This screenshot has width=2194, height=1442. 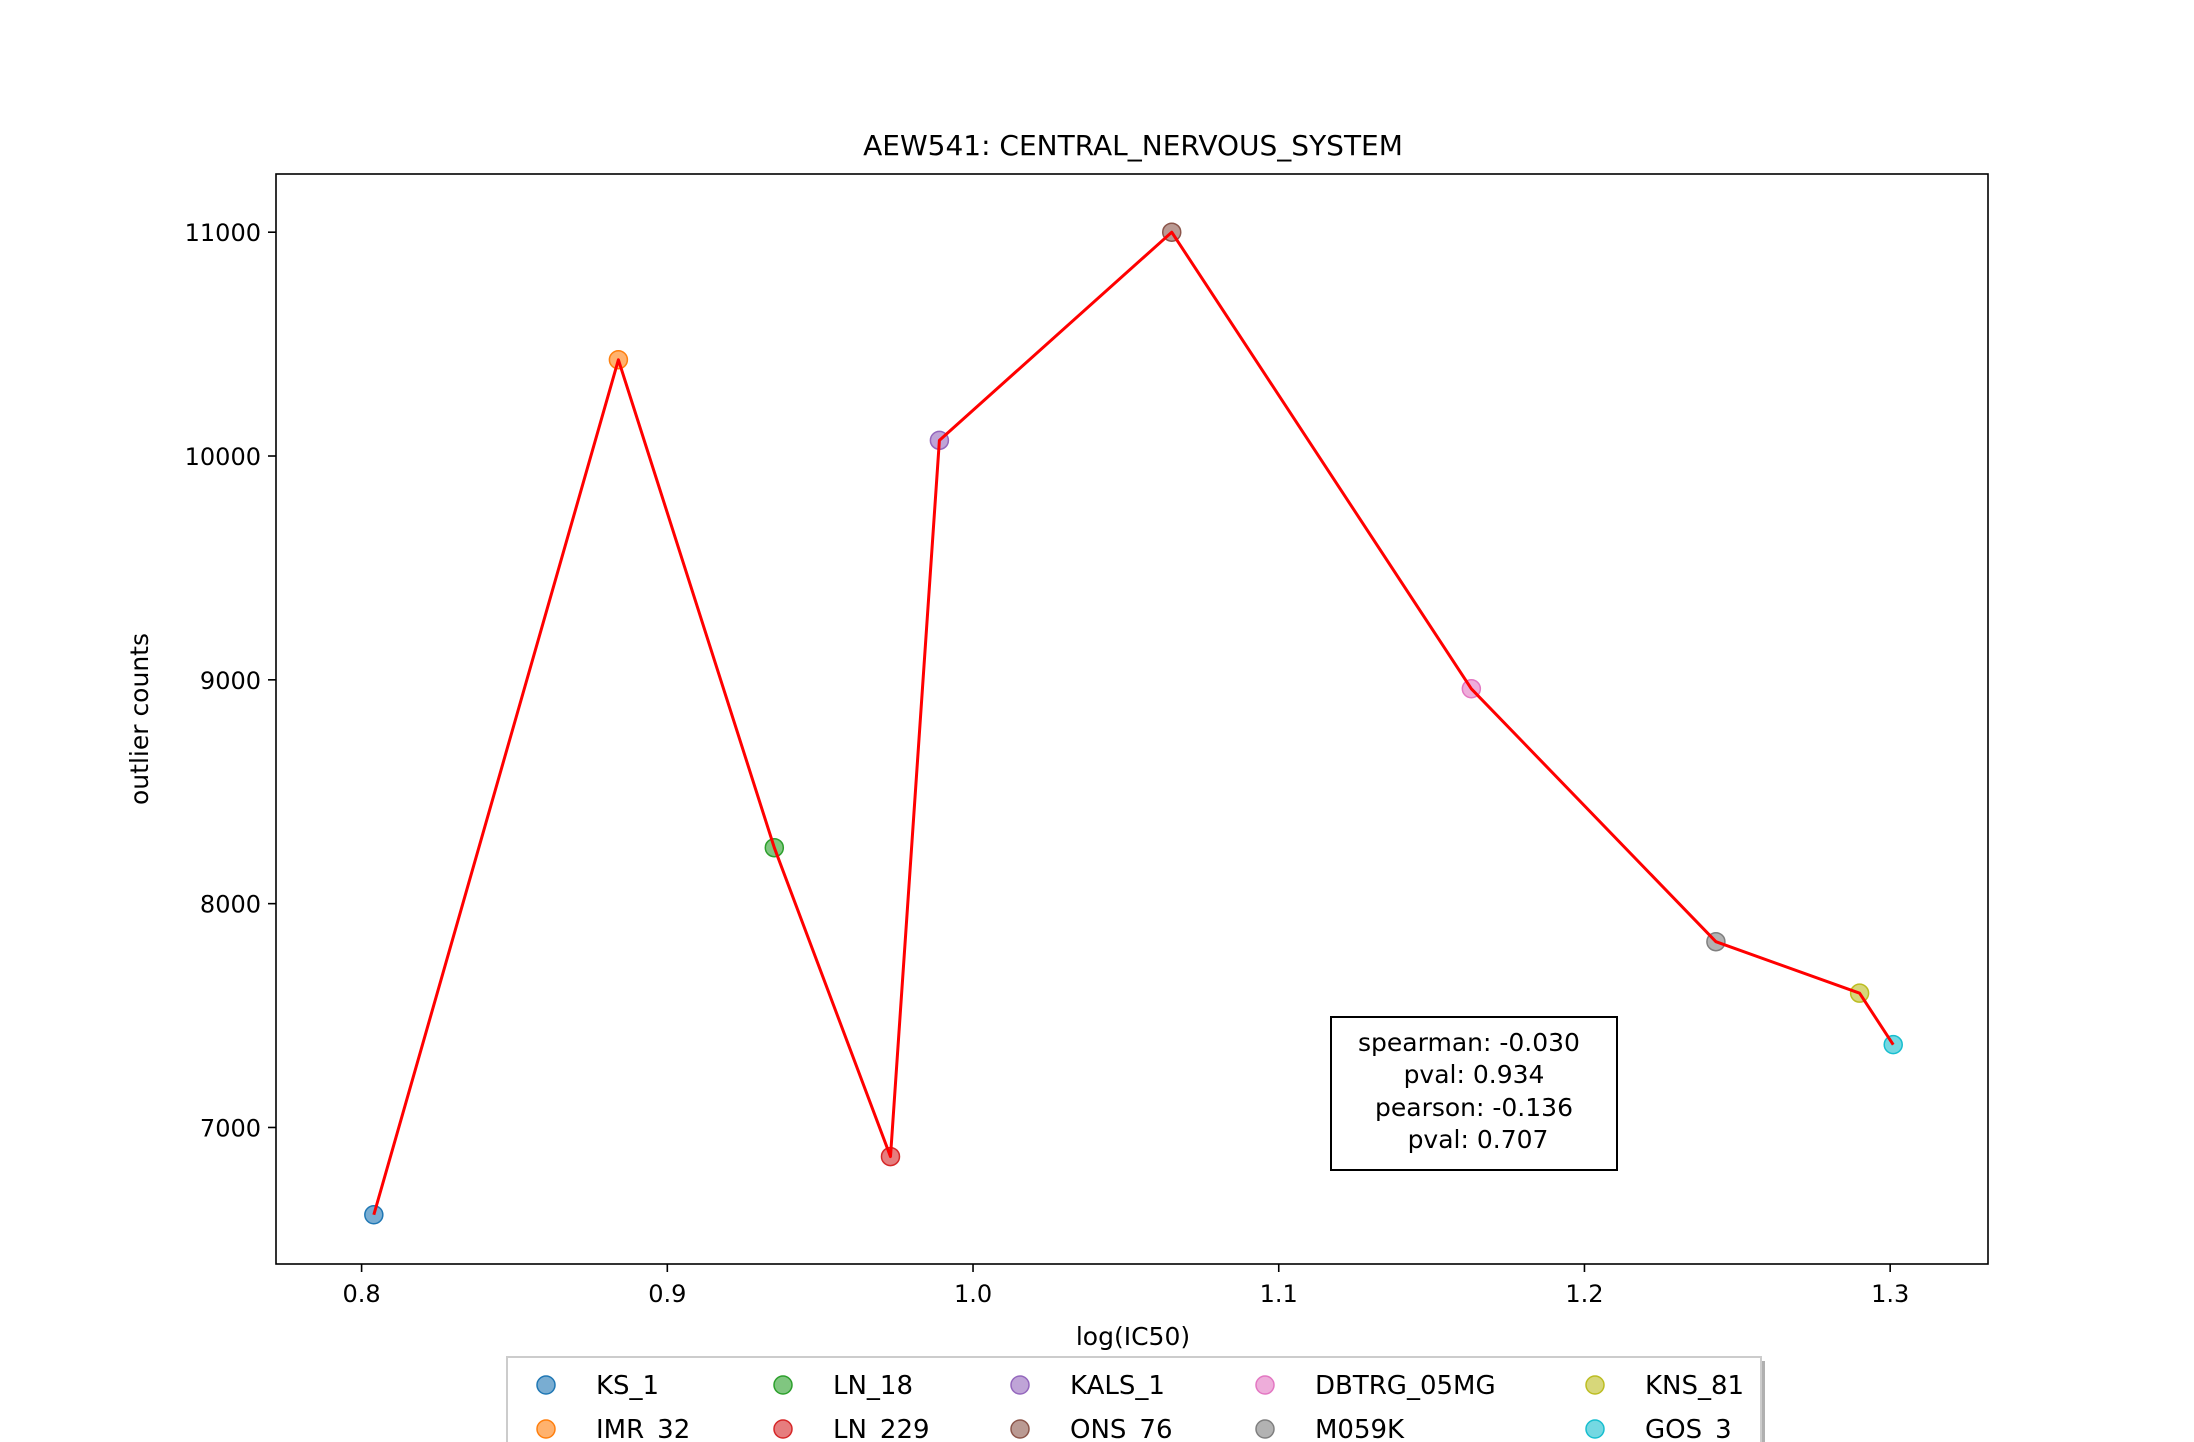 I want to click on y-tick-label: 10000, so click(x=223, y=457).